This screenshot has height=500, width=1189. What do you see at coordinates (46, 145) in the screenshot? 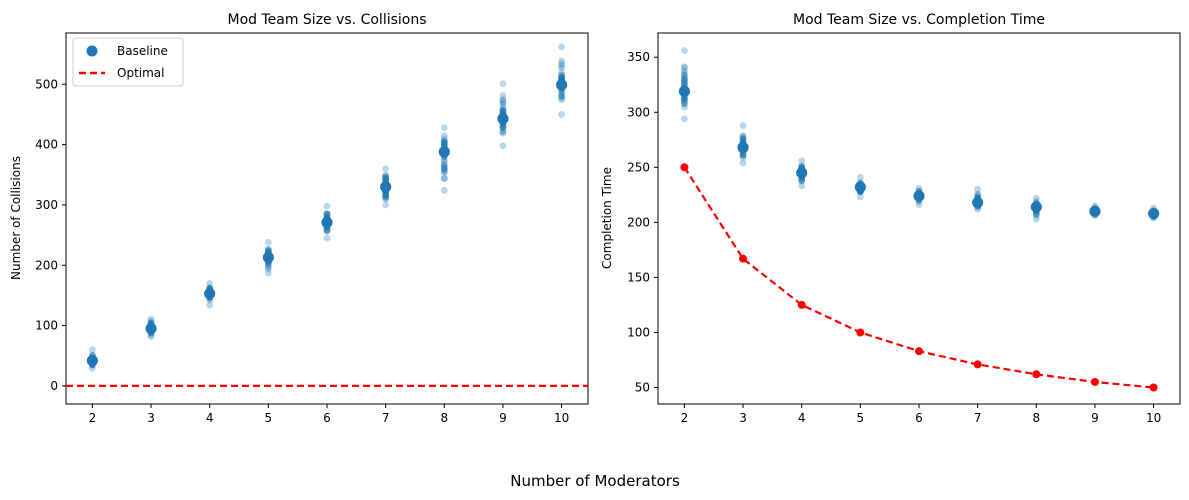
I see `y-tick-label: 400` at bounding box center [46, 145].